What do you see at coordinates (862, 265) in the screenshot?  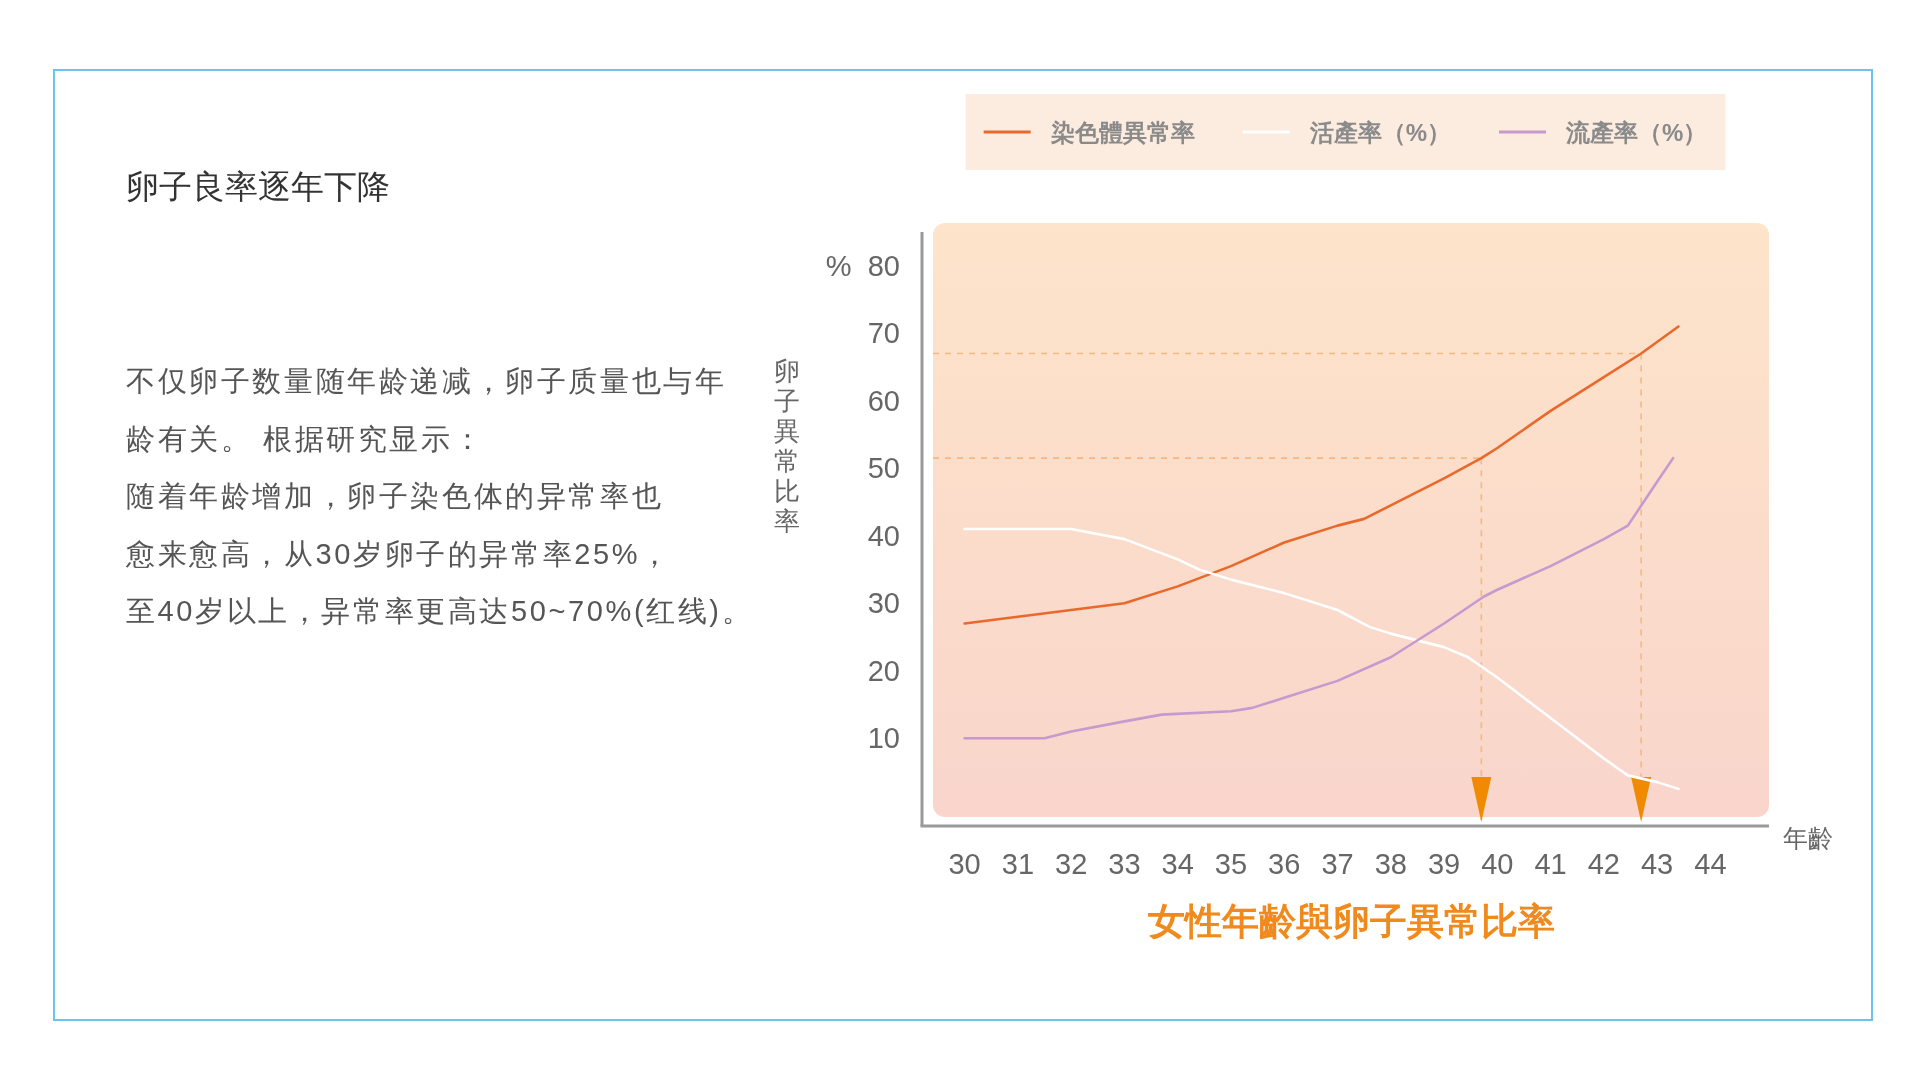 I see `y-tick-label: % 80` at bounding box center [862, 265].